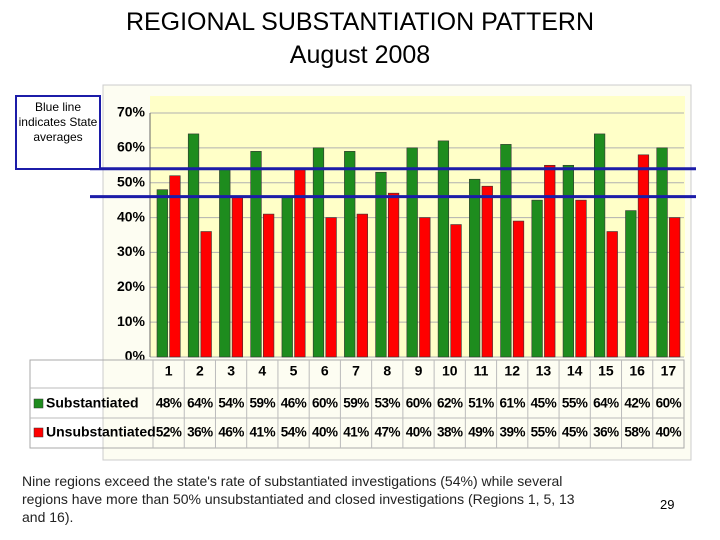 This screenshot has height=540, width=720. I want to click on value-label: 53%, so click(387, 403).